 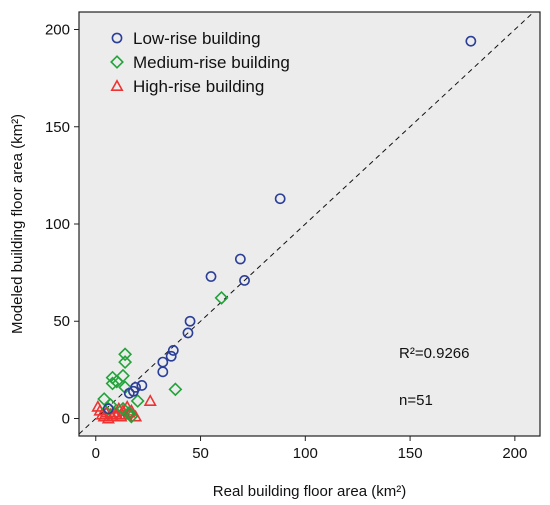 What do you see at coordinates (117, 62) in the screenshot?
I see `medium-rise-building-legend-marker` at bounding box center [117, 62].